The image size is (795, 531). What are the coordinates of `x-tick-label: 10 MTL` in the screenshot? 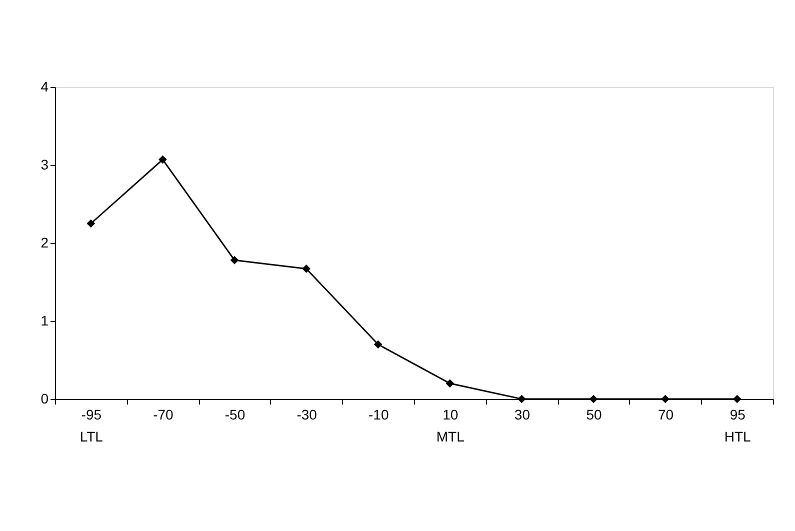 It's located at (450, 425).